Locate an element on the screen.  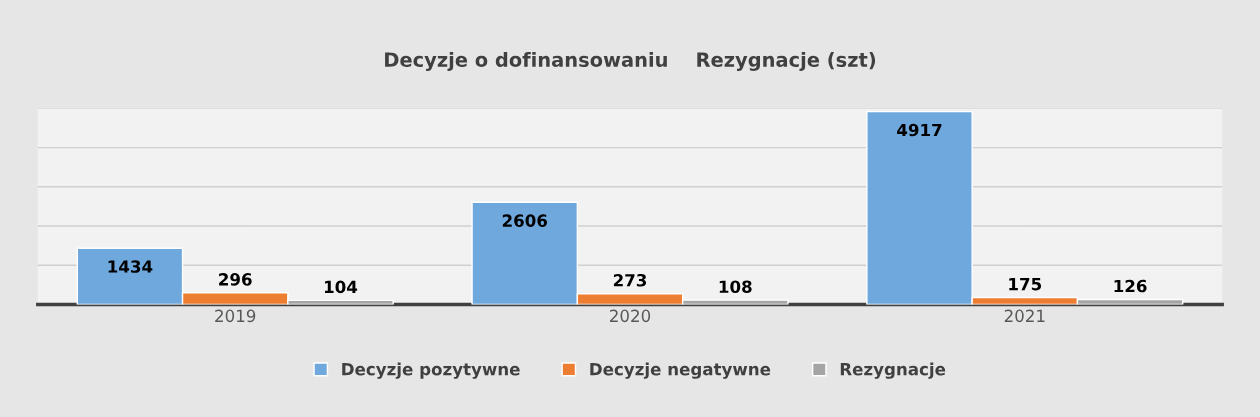
x-tick-label: 2019 is located at coordinates (235, 316).